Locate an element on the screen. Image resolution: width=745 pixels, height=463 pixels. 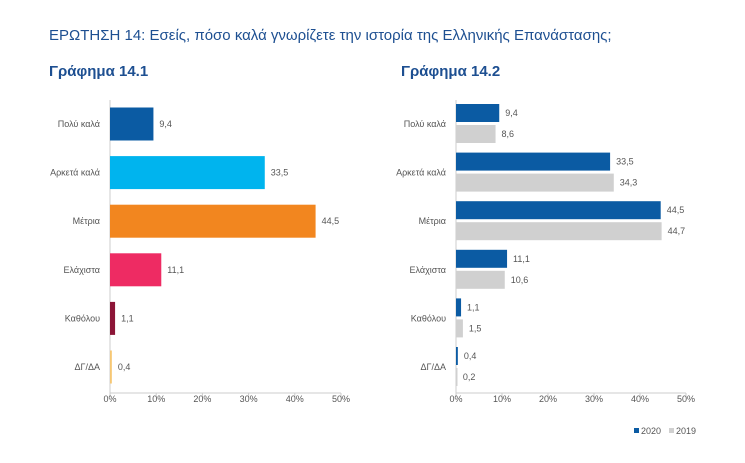
chart1-data-label: 0,4 is located at coordinates (124, 367).